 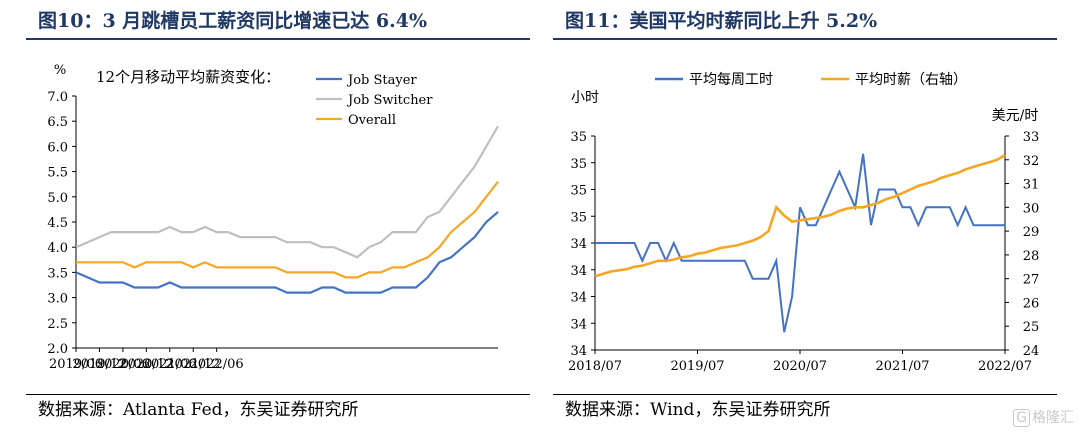 I want to click on y-tick-label: 3.0, so click(x=57, y=299).